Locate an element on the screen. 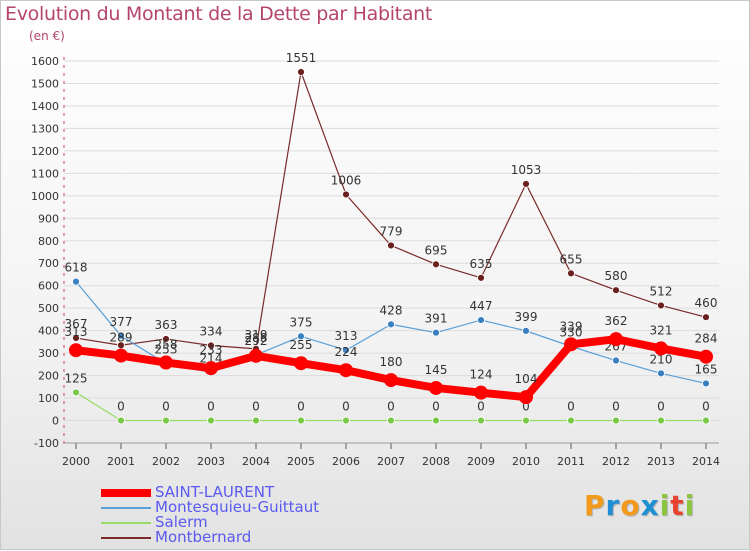 The image size is (750, 551). logo-letter: r is located at coordinates (613, 505).